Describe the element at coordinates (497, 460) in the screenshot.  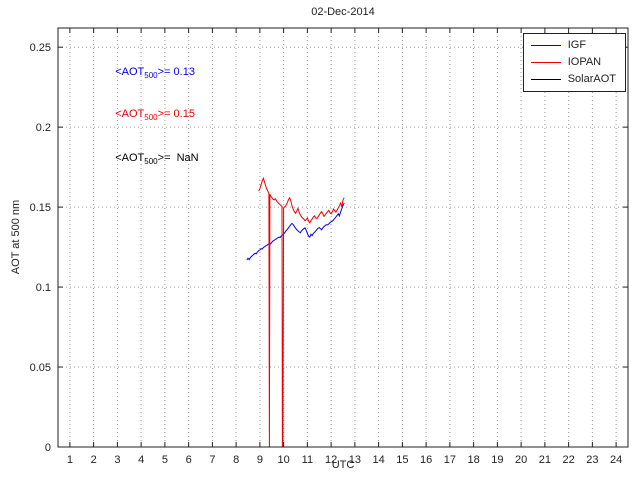
I see `x-tick-label: 19` at that location.